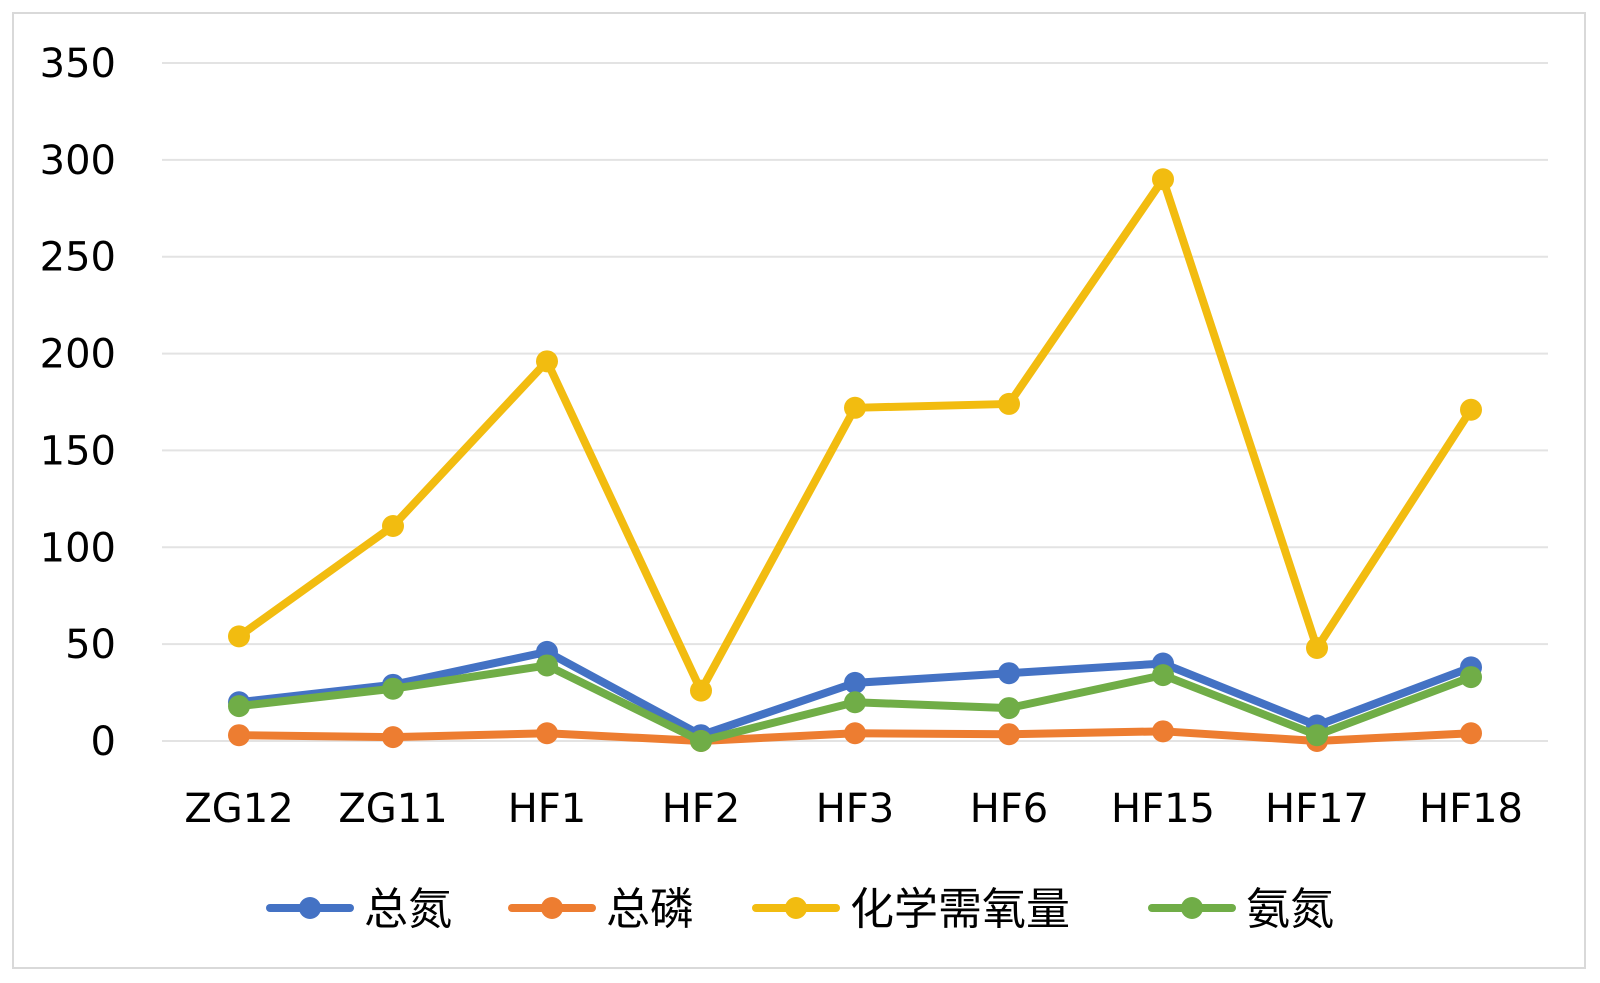 The image size is (1600, 983). I want to click on x-tick-label: HF15, so click(1163, 809).